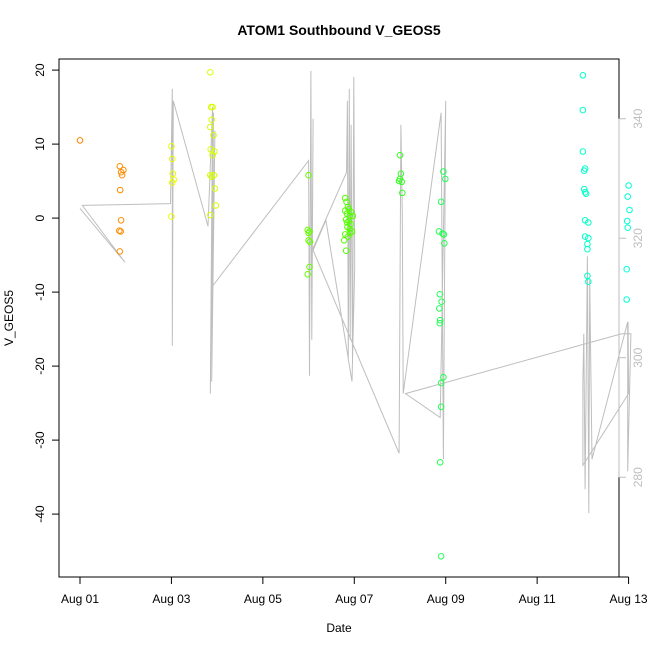  What do you see at coordinates (339, 628) in the screenshot?
I see `x-axis-label: Date` at bounding box center [339, 628].